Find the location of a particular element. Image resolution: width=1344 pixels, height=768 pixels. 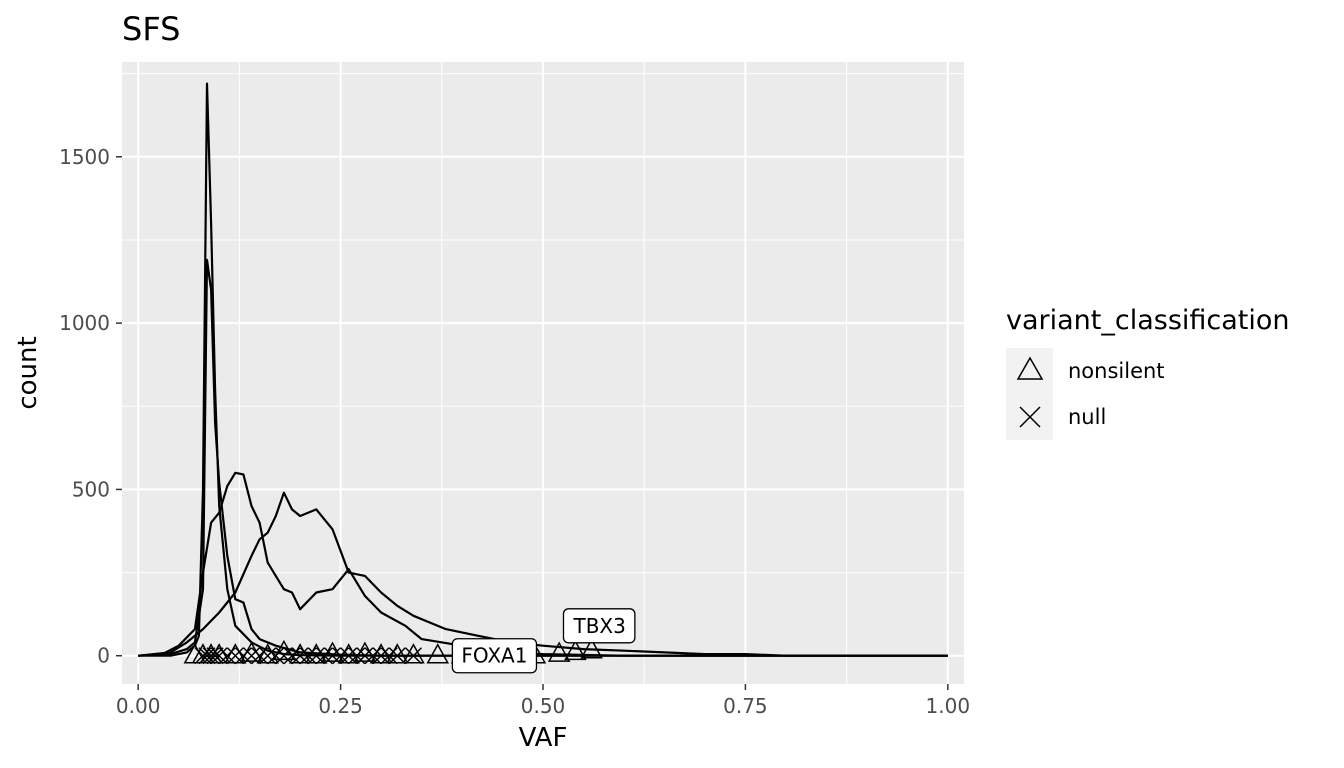

annotation-text: FOXA1 is located at coordinates (494, 656).